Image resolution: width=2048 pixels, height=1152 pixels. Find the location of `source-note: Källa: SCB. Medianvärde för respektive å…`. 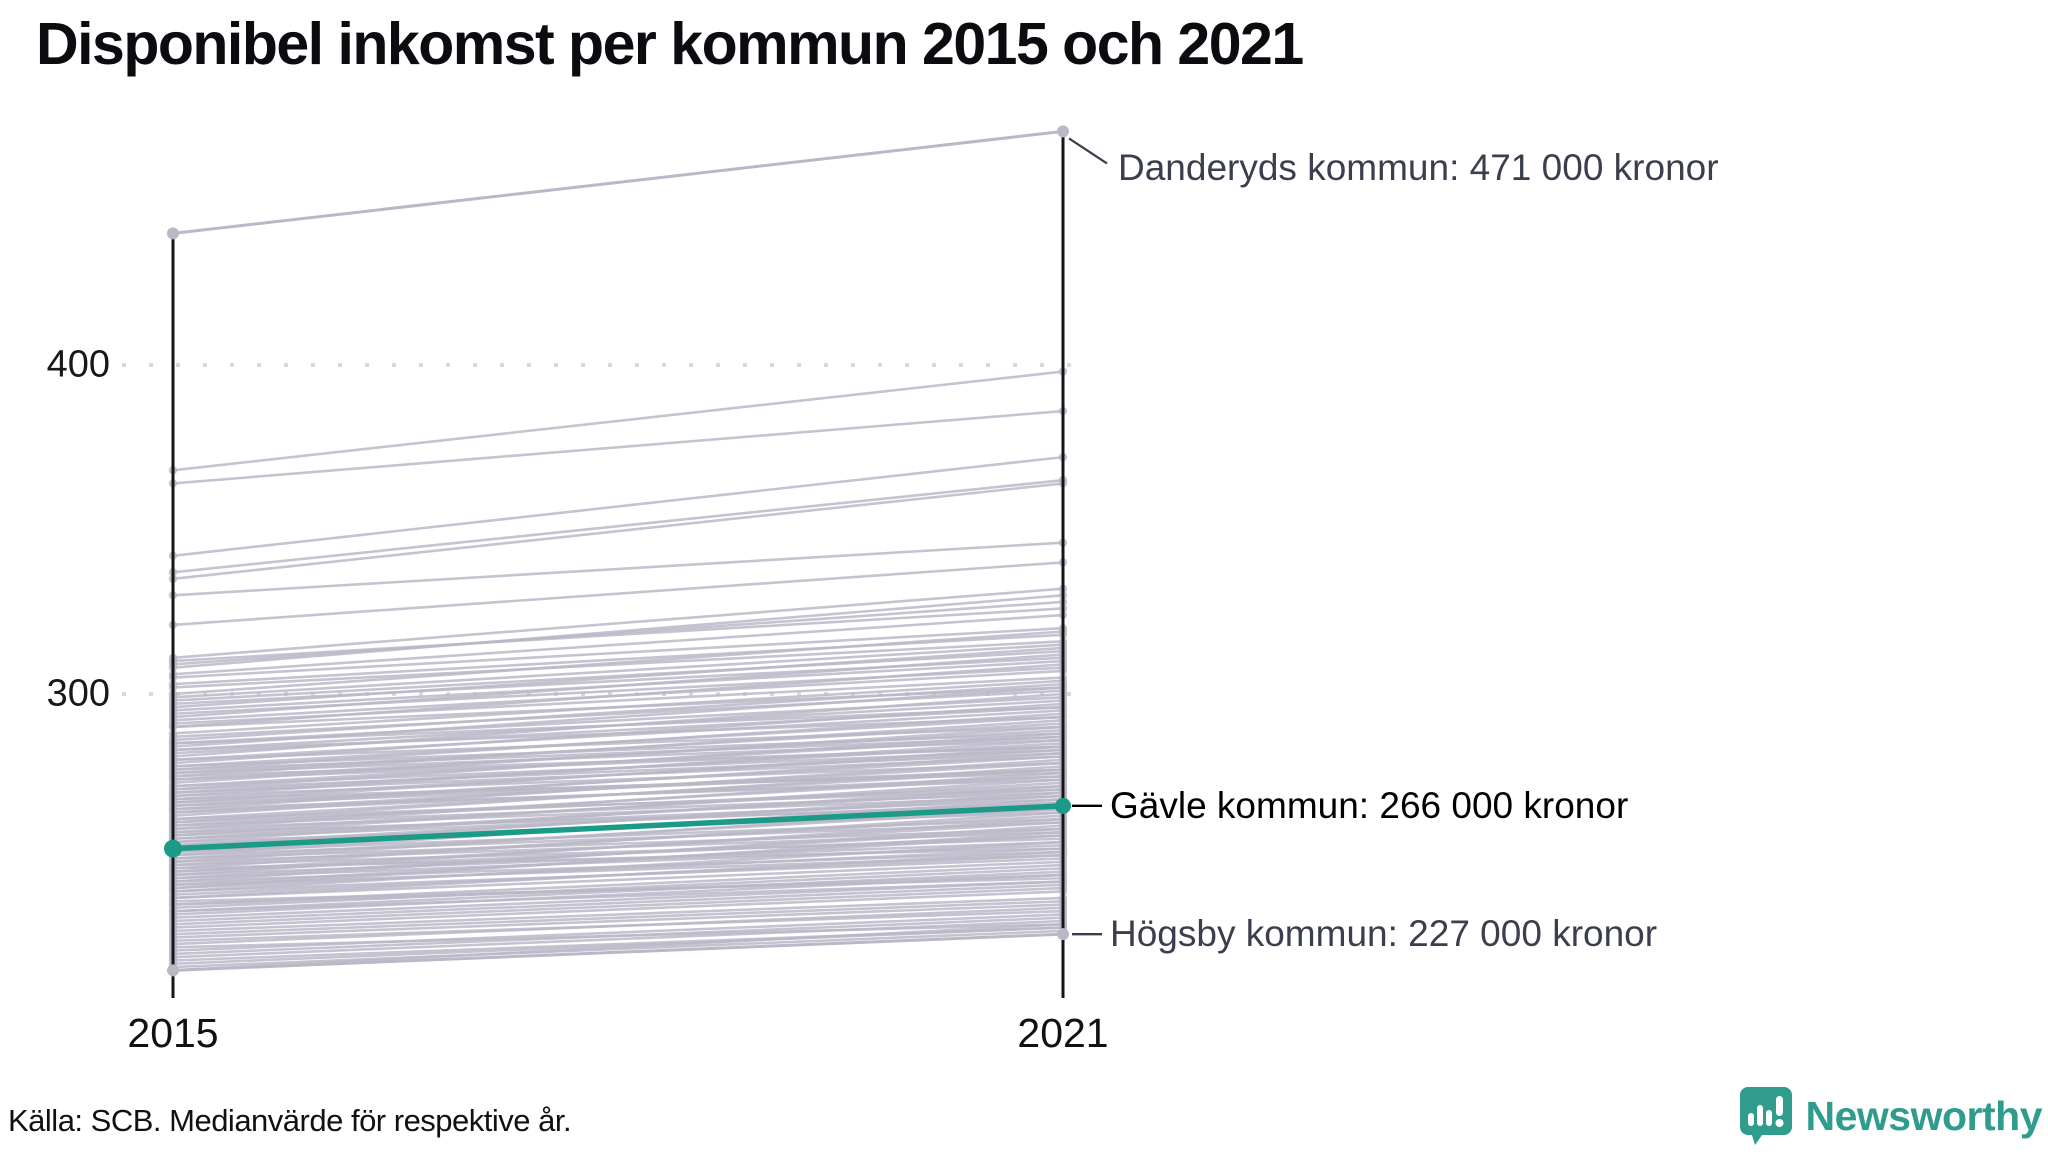

source-note: Källa: SCB. Medianvärde för respektive å… is located at coordinates (290, 1120).